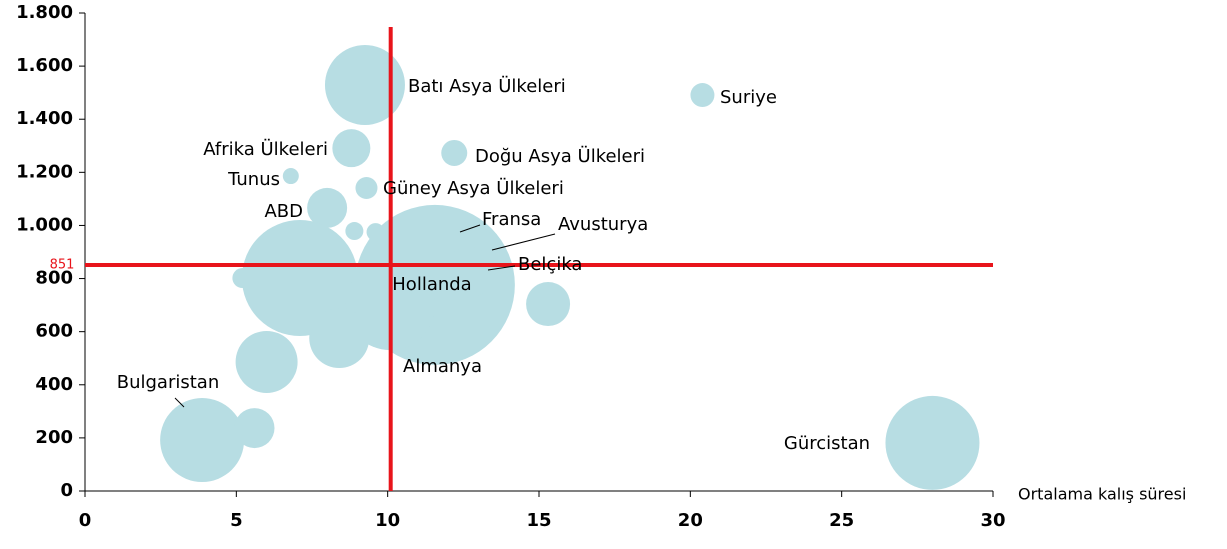  What do you see at coordinates (85, 520) in the screenshot?
I see `x-tick-label: 0` at bounding box center [85, 520].